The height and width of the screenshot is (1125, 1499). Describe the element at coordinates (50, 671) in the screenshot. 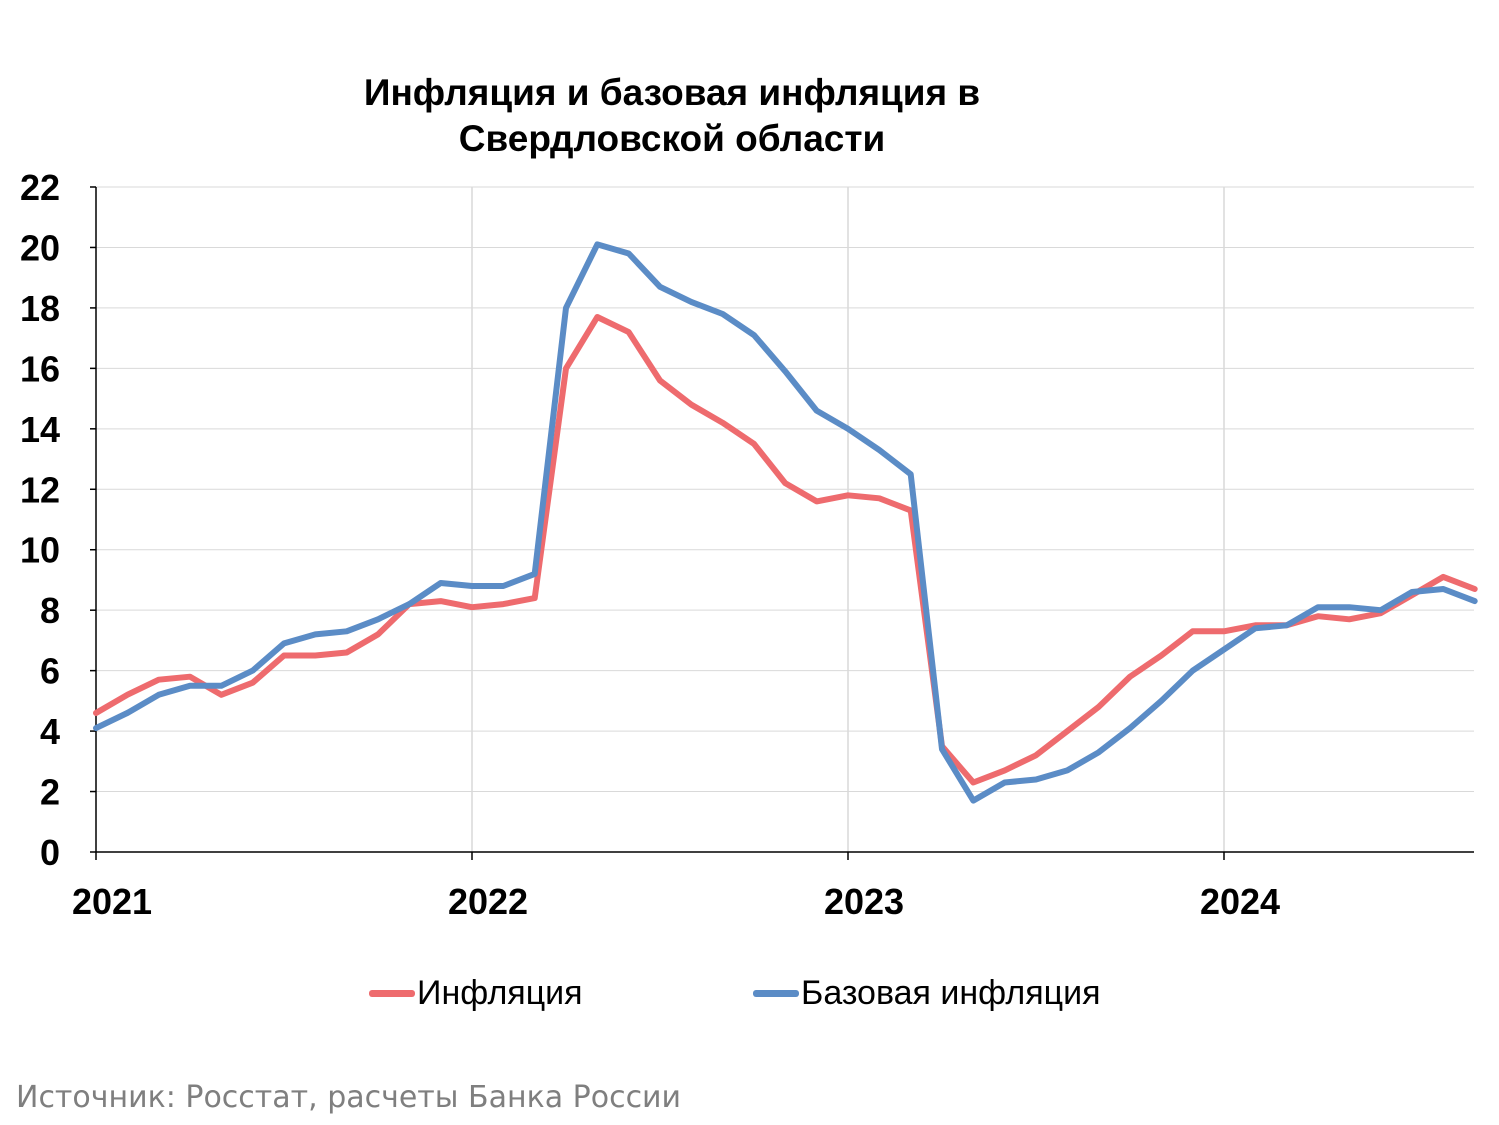

I see `y-tick-label: 6` at that location.